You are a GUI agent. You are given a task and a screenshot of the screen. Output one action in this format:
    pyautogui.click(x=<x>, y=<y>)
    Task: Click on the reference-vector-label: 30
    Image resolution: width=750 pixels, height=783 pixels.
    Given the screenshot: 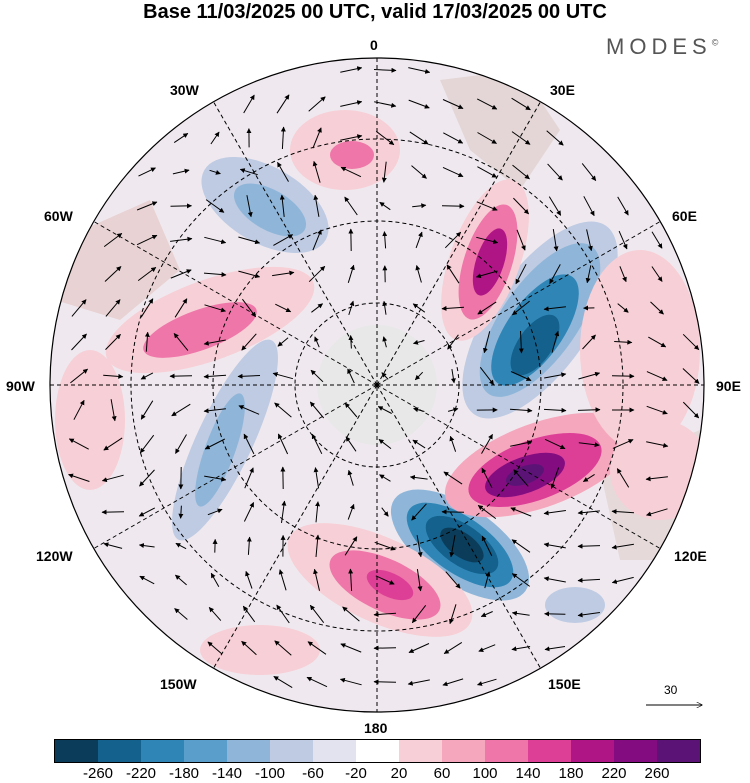 What is the action you would take?
    pyautogui.click(x=671, y=690)
    